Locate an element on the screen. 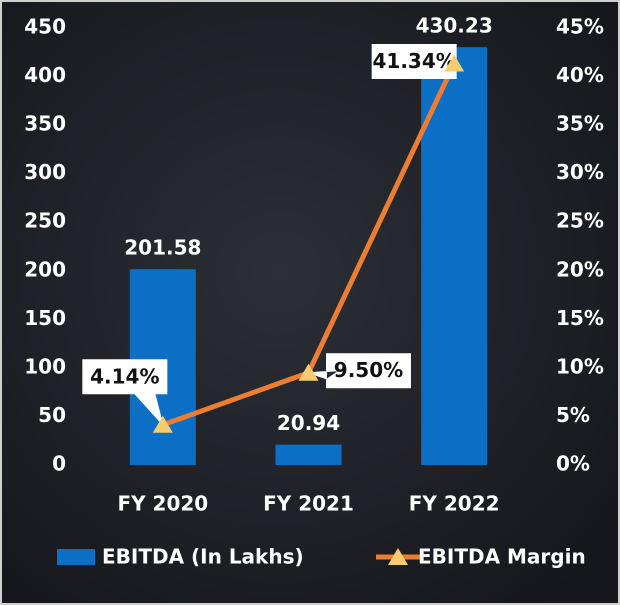 This screenshot has height=605, width=620. y2-tick-label: 5% is located at coordinates (573, 415).